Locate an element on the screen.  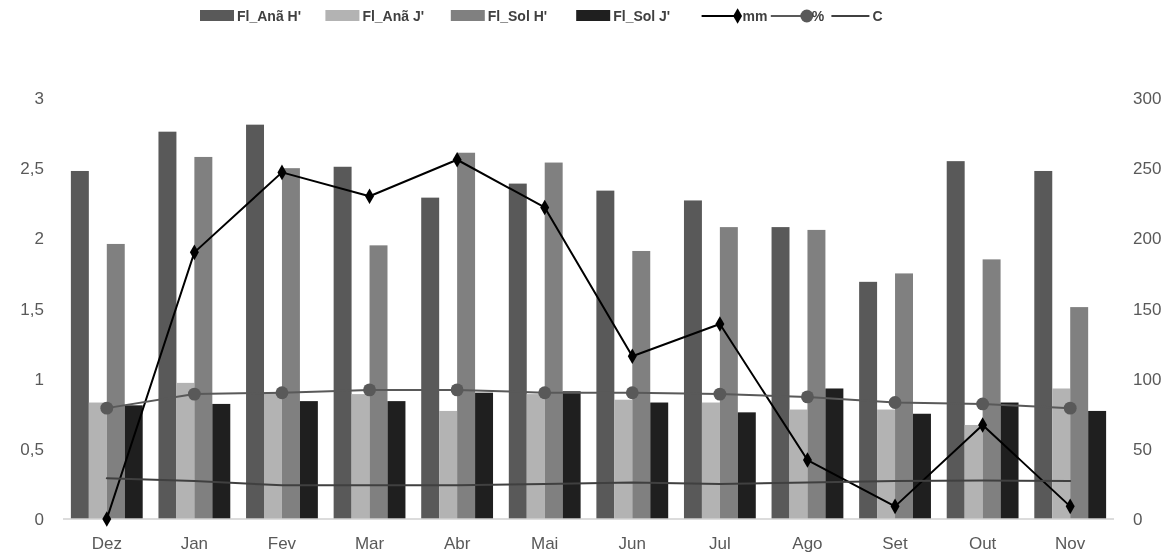
x-tick-label: Fev is located at coordinates (282, 543).